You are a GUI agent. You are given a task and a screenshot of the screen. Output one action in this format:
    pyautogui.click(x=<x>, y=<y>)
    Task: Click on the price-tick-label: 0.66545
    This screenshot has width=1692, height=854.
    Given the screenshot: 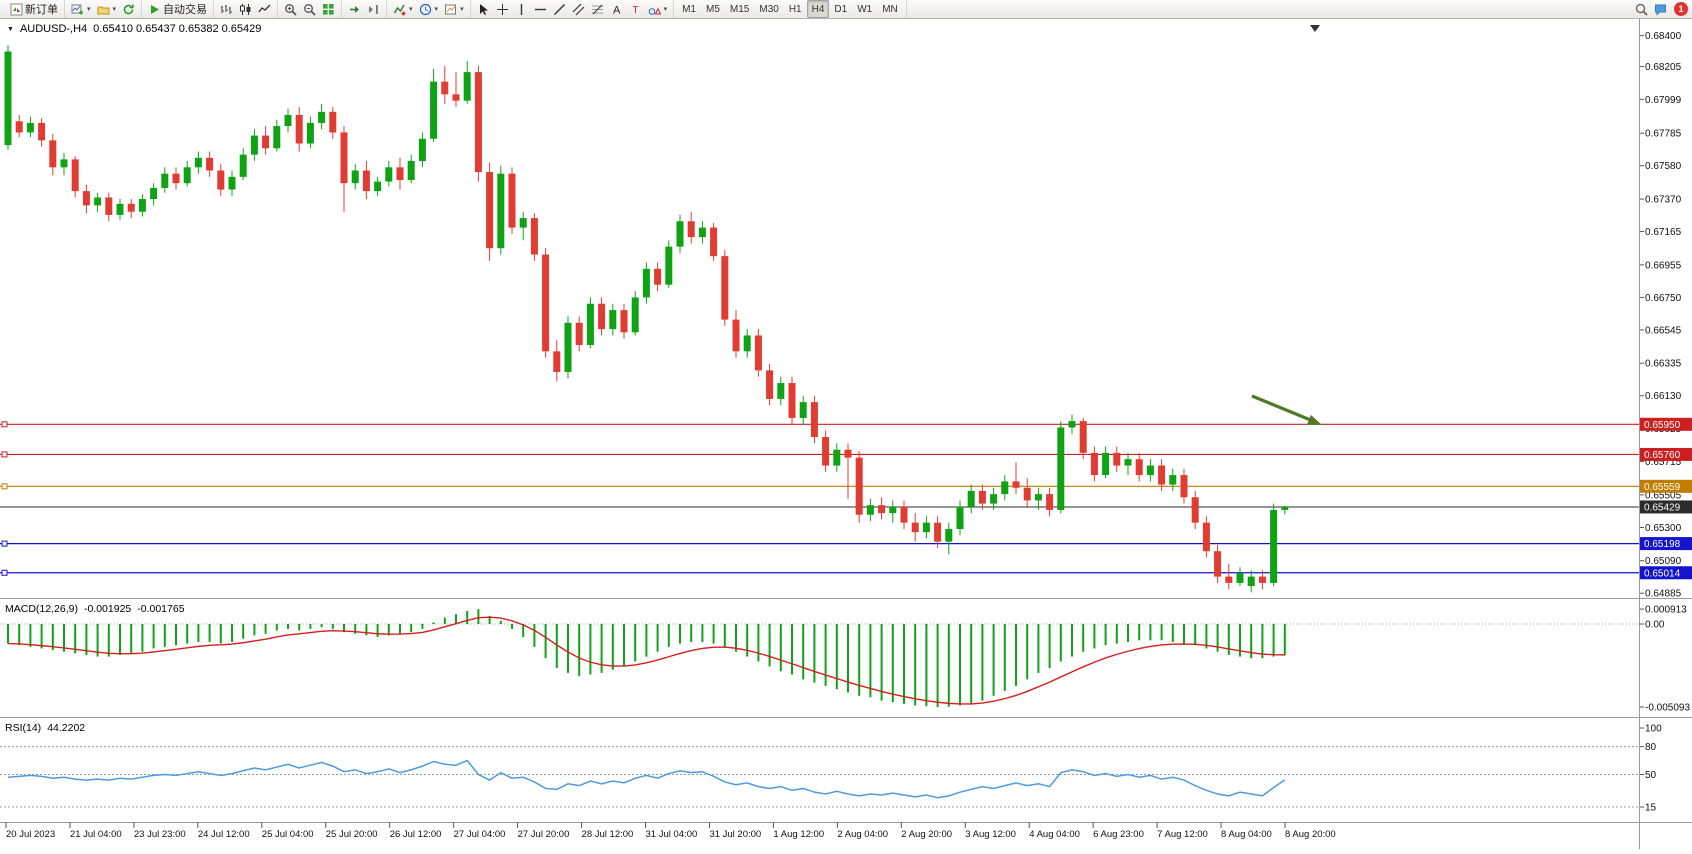 What is the action you would take?
    pyautogui.click(x=1663, y=330)
    